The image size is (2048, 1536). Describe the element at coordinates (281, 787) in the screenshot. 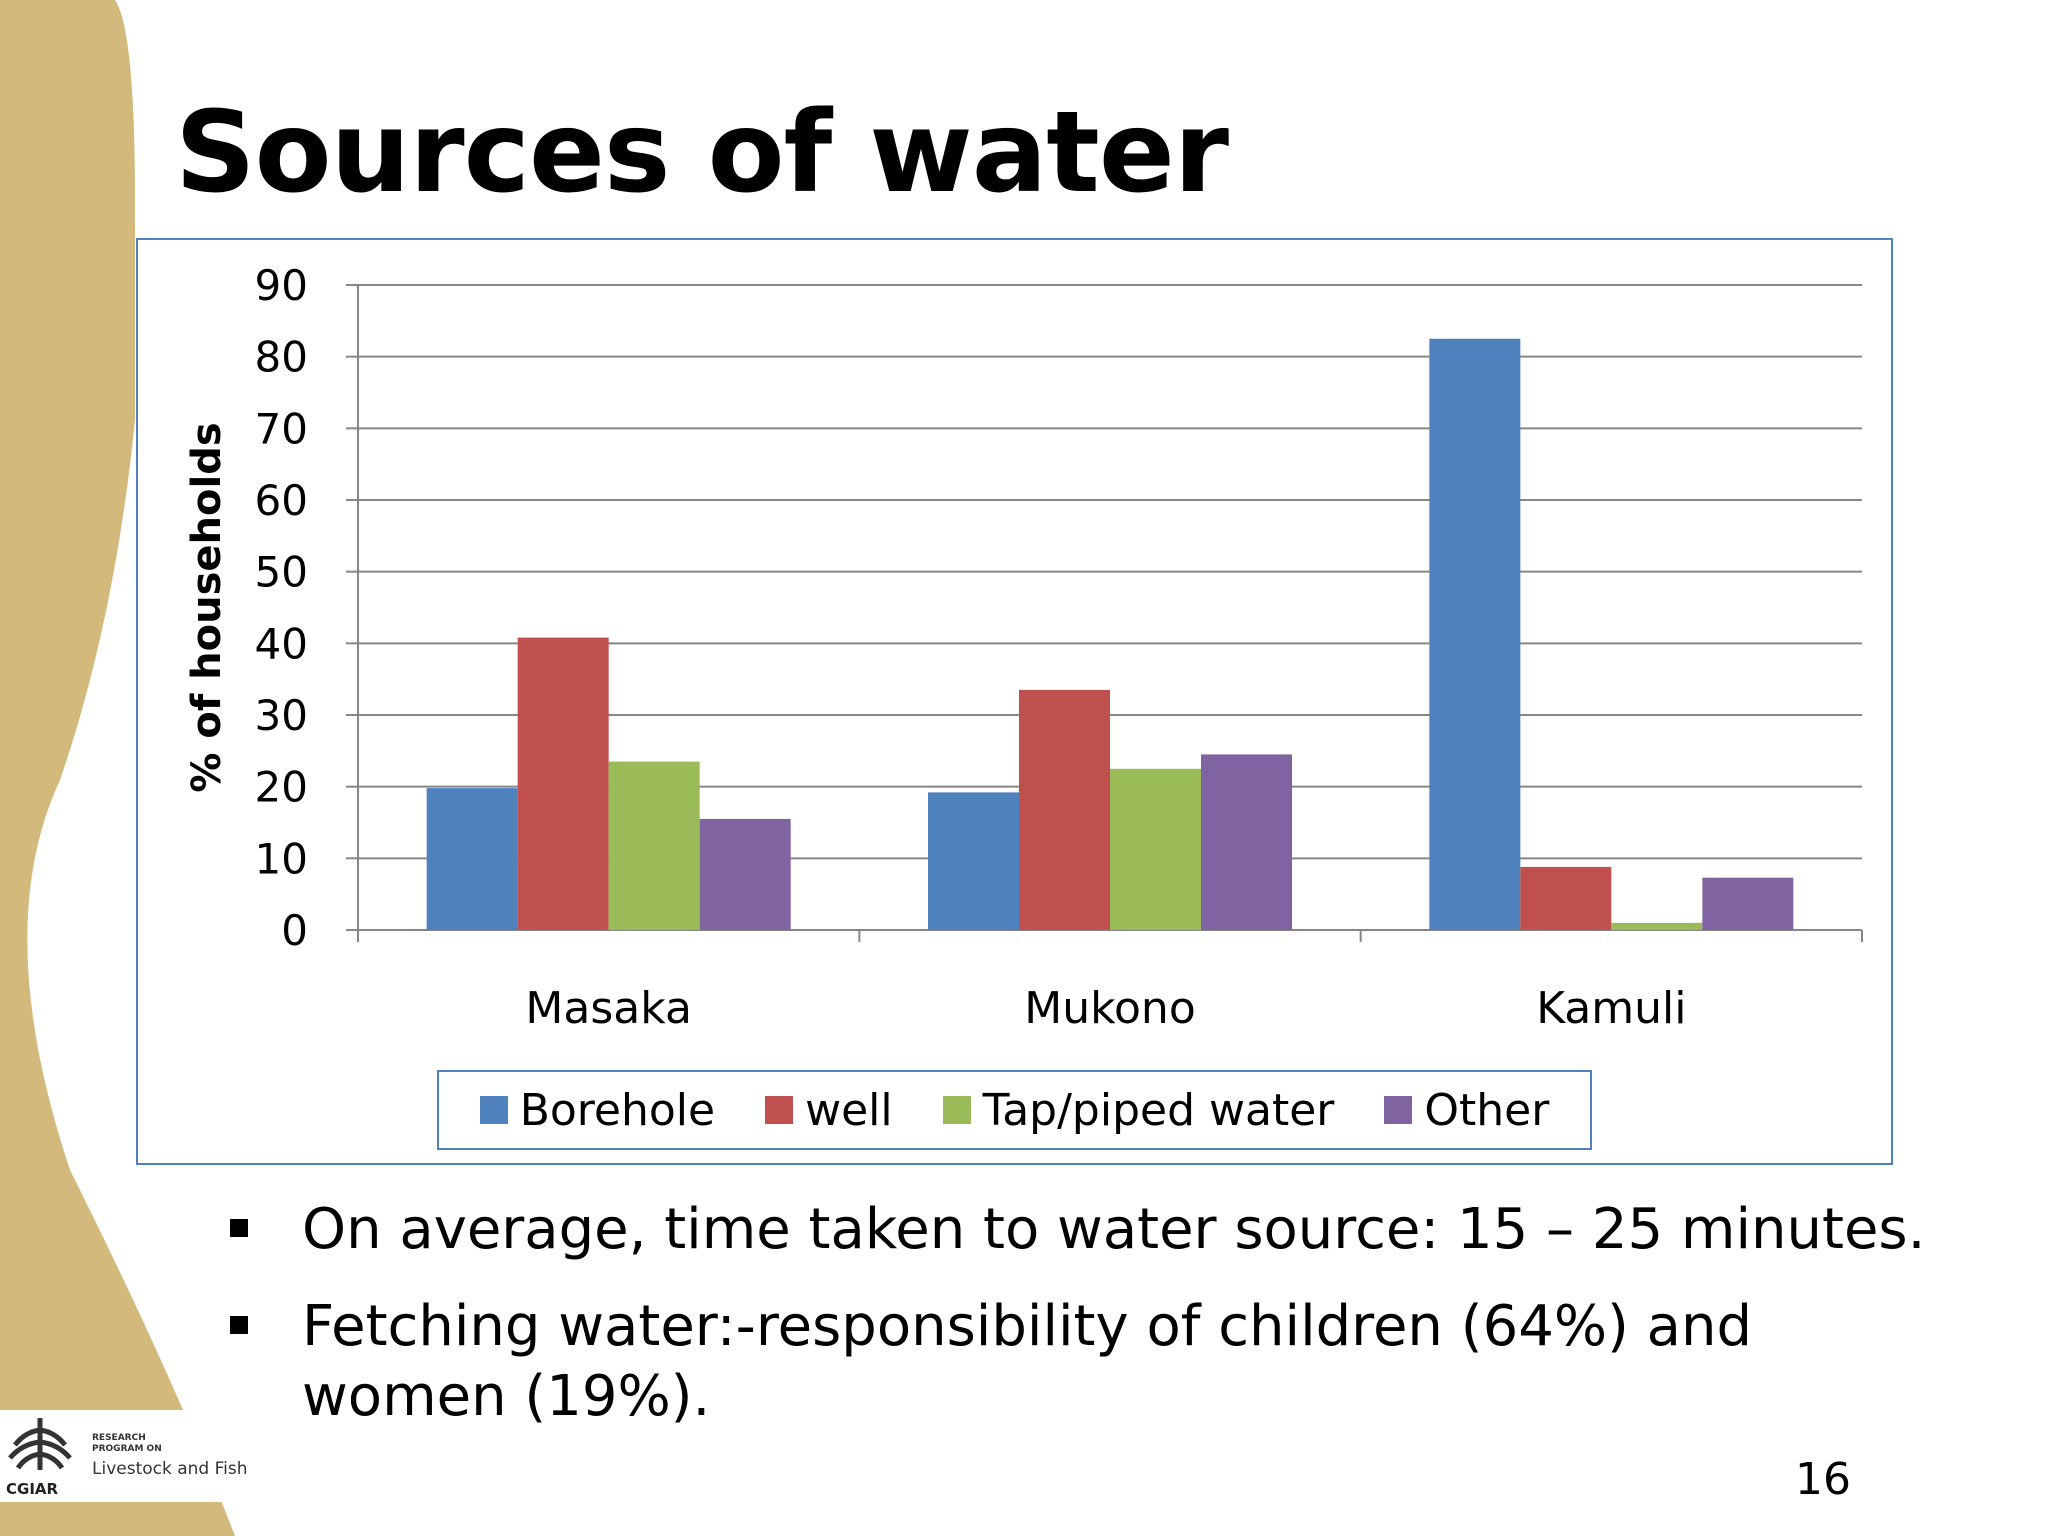

I see `y-tick-label: 20` at that location.